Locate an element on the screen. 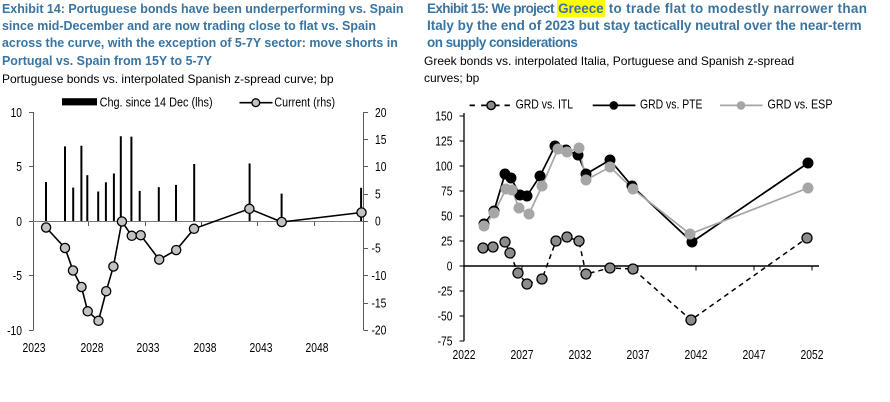 The height and width of the screenshot is (402, 890). svg-text: 2047 is located at coordinates (754, 355).